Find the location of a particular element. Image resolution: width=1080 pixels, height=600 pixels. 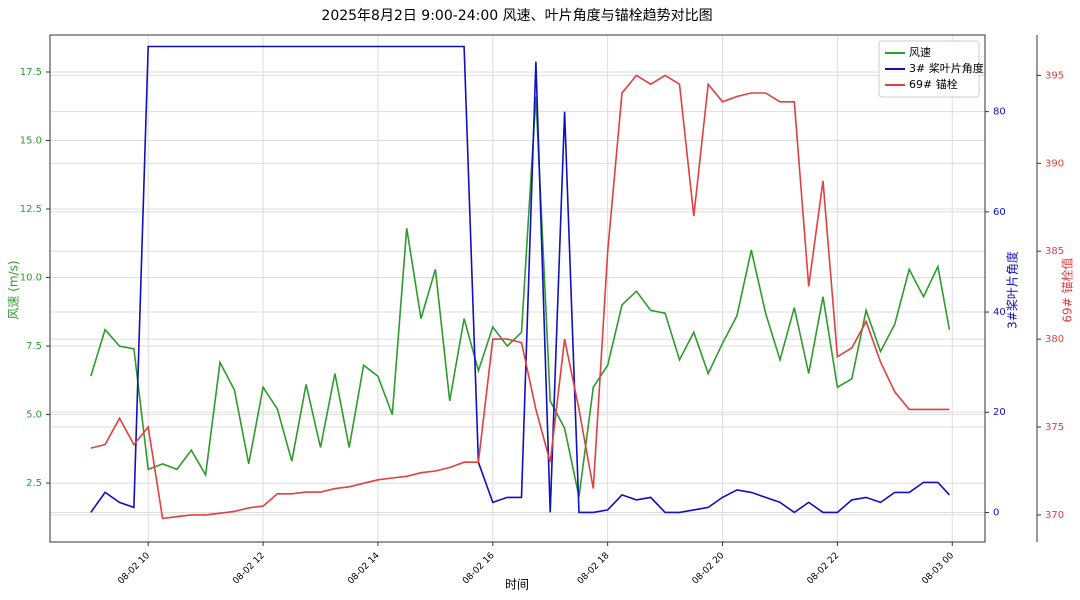

y2-axis-label: 3#桨叶片角度 is located at coordinates (1012, 290).